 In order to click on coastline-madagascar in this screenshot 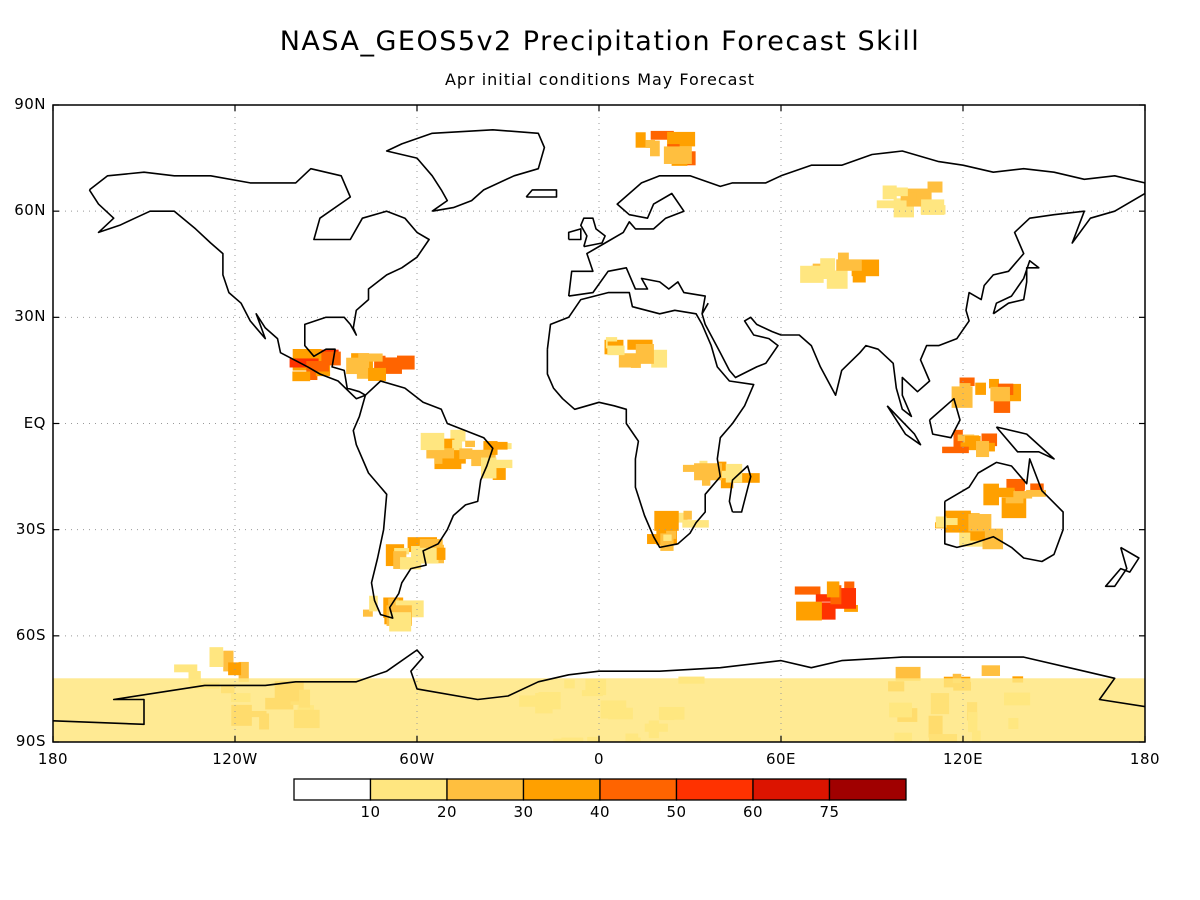, I will do `click(740, 489)`.